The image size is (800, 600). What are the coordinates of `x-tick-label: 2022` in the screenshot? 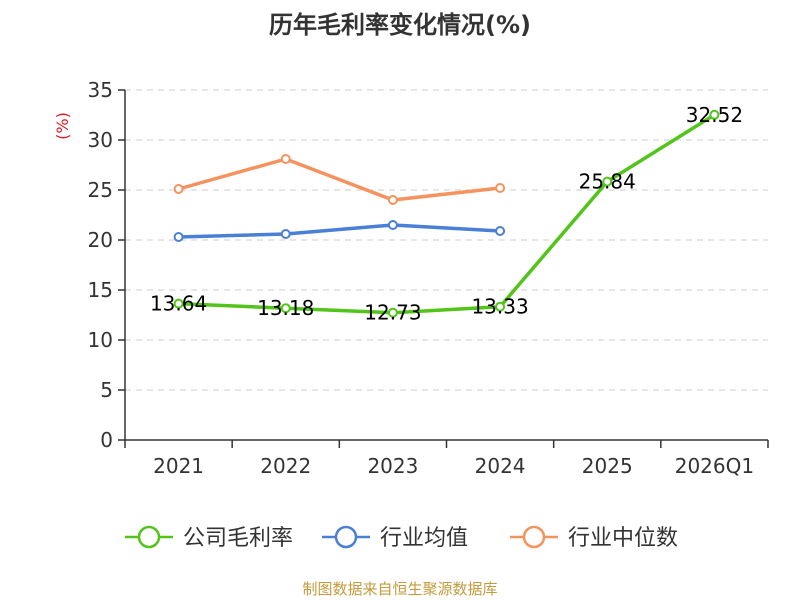 It's located at (285, 466).